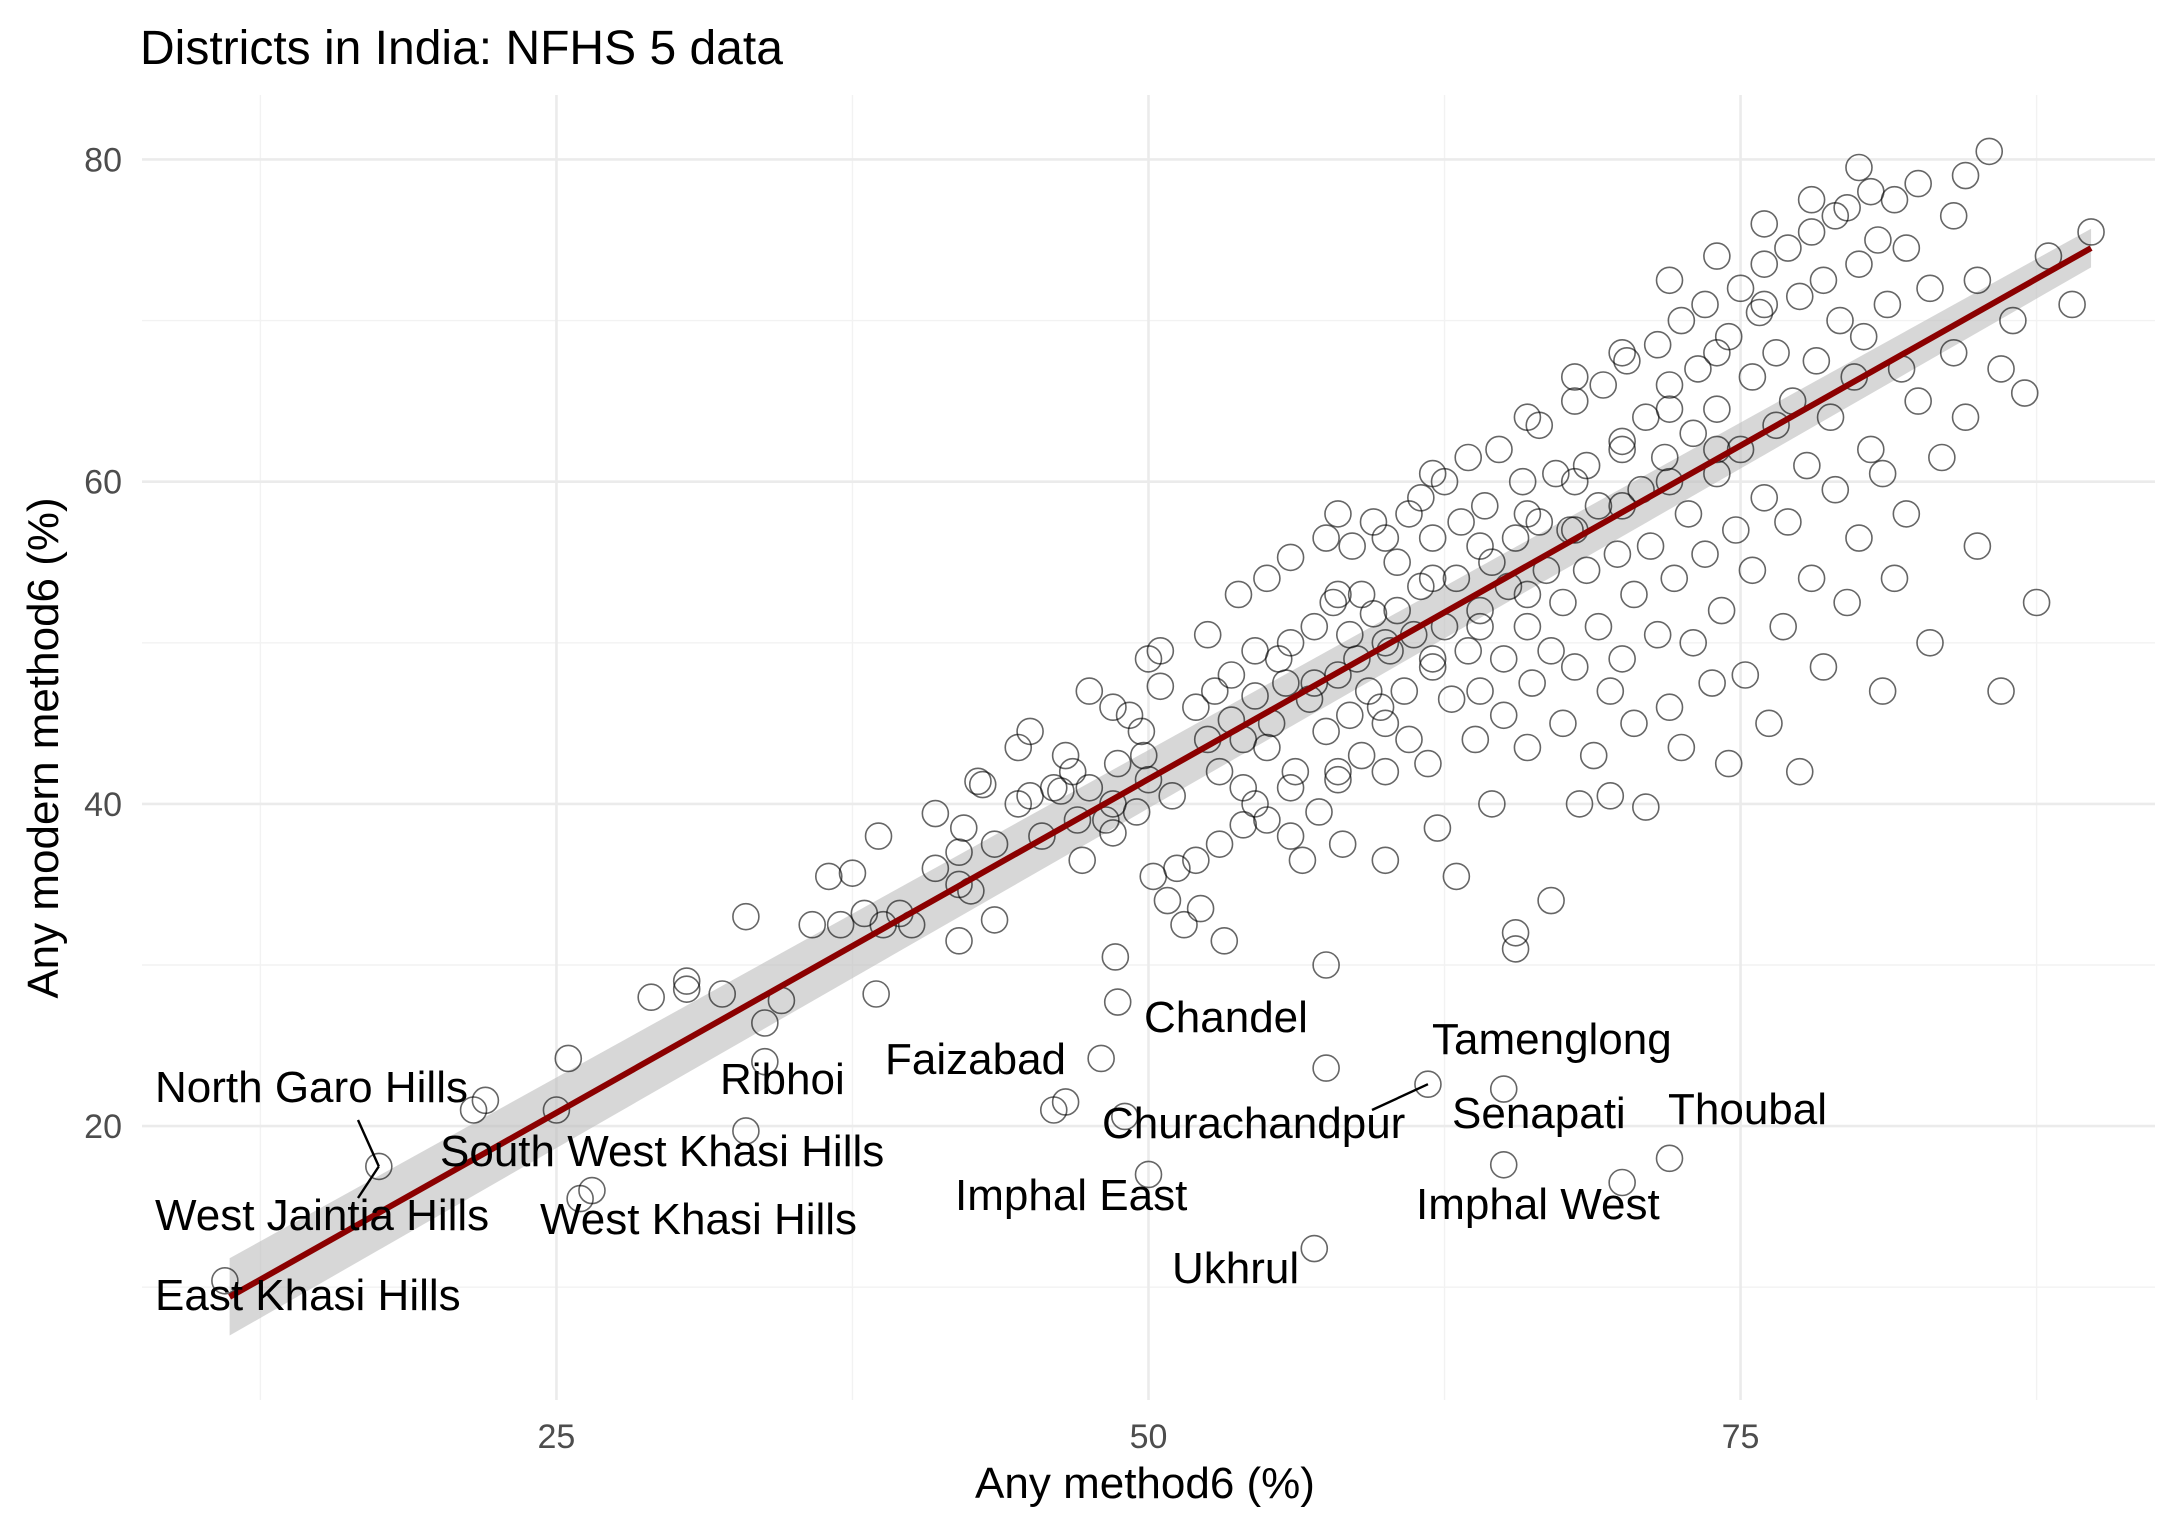  What do you see at coordinates (43, 747) in the screenshot?
I see `y-axis-title: Any modern method6 (%)` at bounding box center [43, 747].